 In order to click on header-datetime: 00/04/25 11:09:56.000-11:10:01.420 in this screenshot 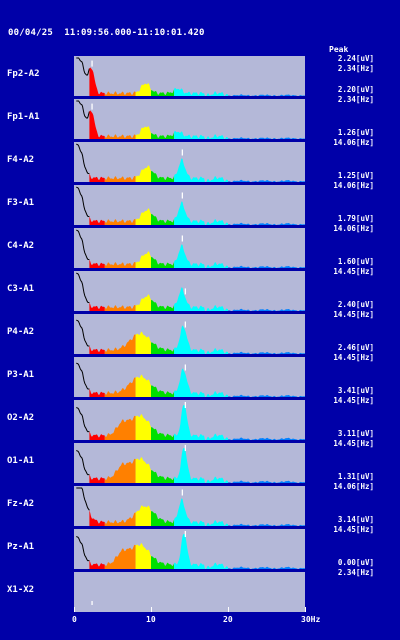, I will do `click(106, 33)`.